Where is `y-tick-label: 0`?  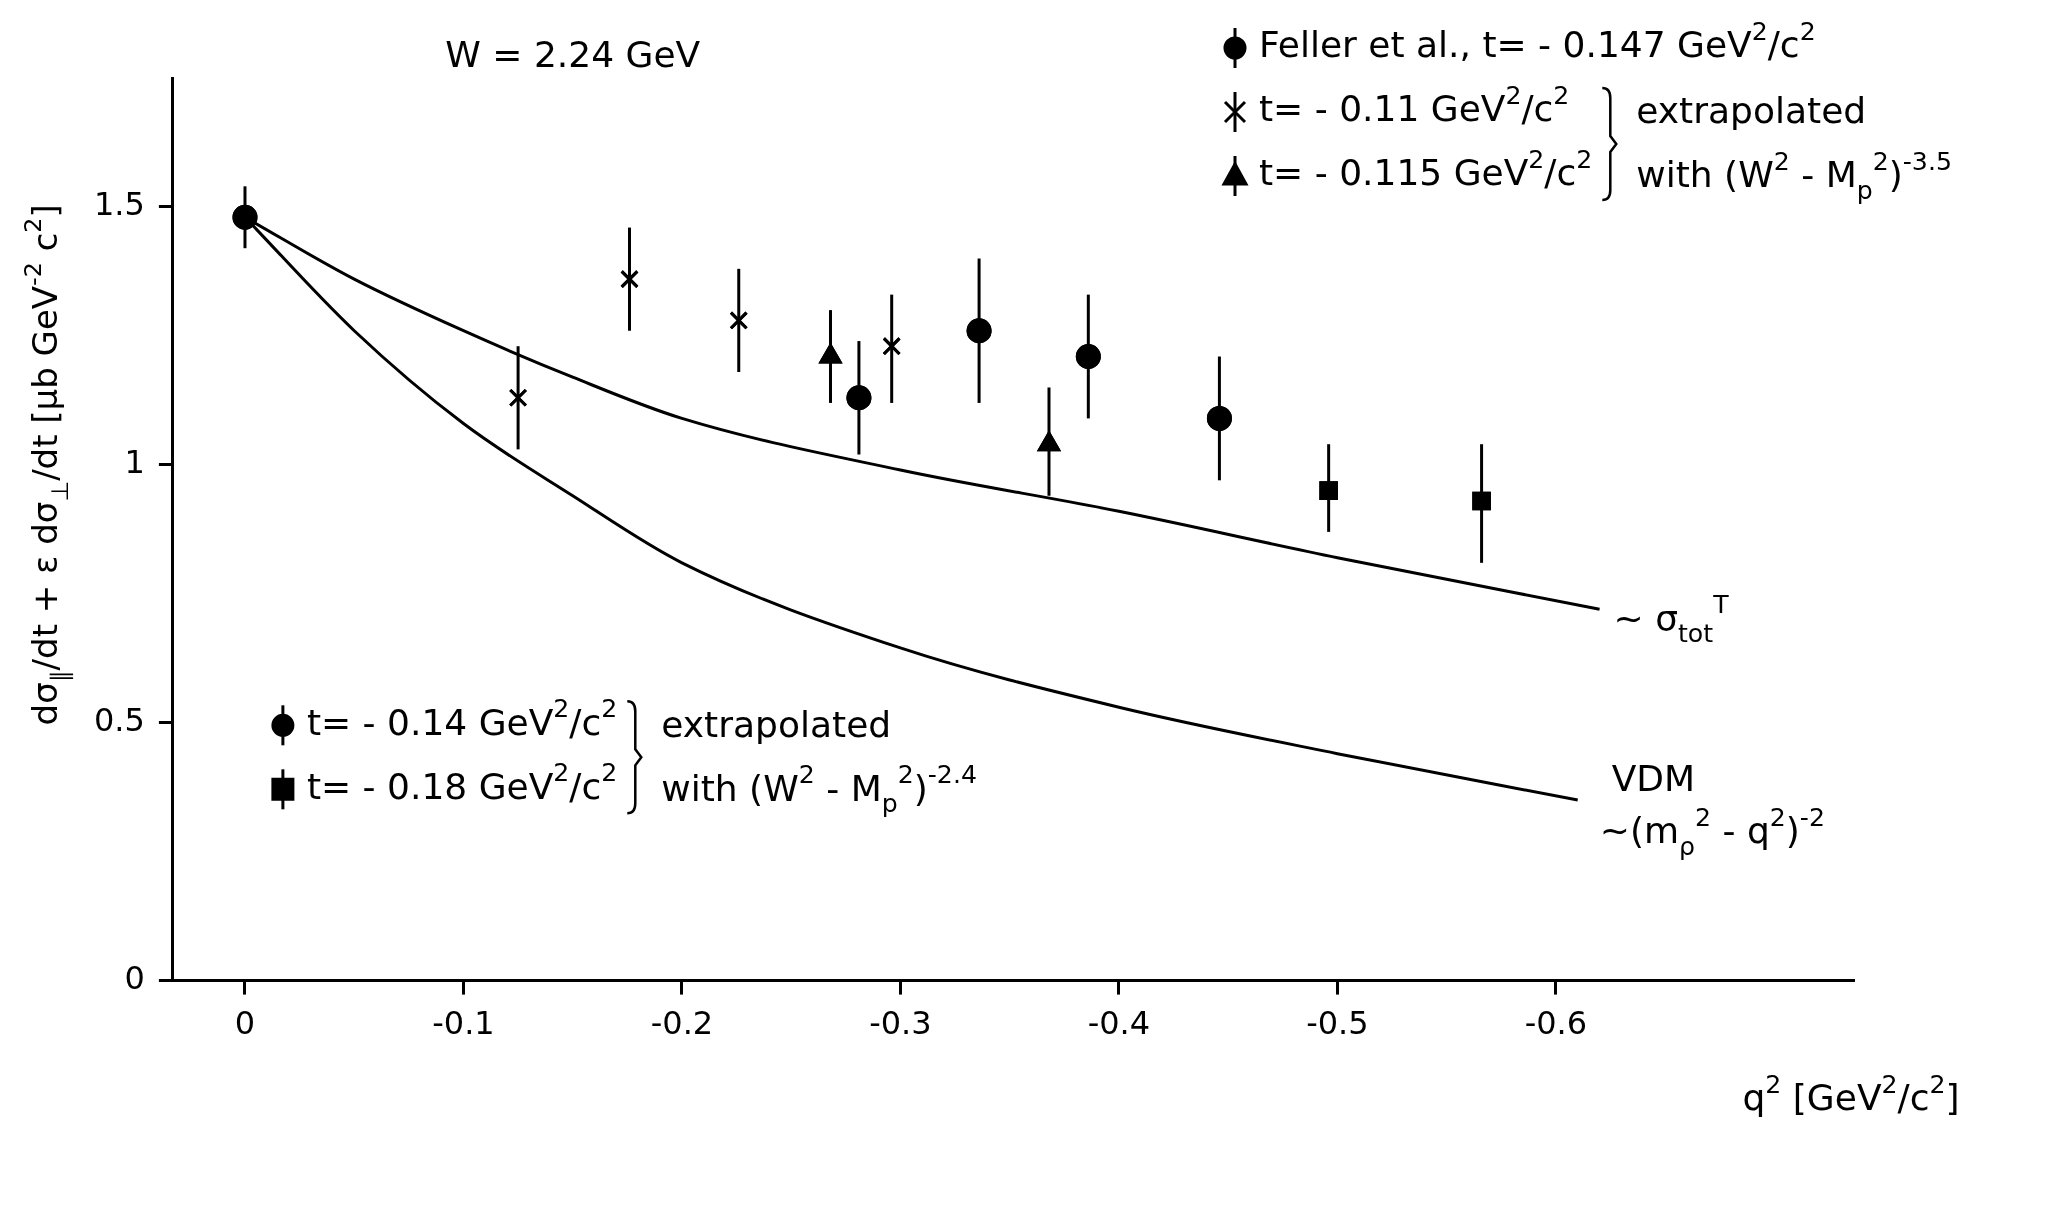
y-tick-label: 0 is located at coordinates (134, 977).